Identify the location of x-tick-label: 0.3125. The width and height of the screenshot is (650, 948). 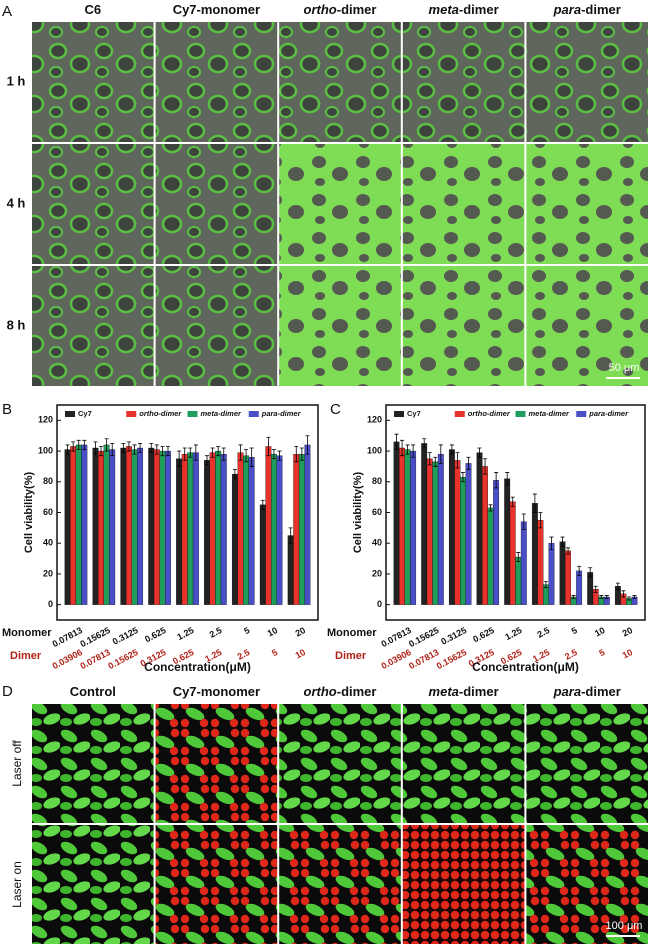
(125, 636).